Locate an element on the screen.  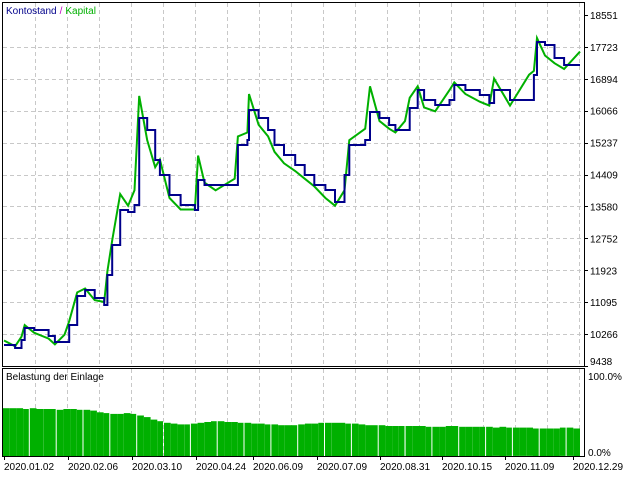
xtick-label: 2020.11.09 is located at coordinates (530, 467).